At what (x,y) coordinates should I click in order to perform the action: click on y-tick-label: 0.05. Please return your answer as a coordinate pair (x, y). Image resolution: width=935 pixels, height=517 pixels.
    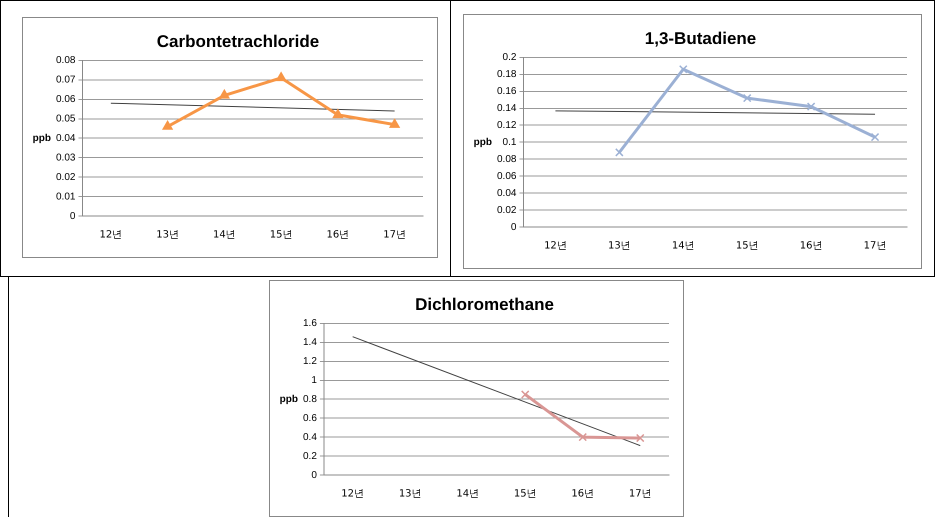
    Looking at the image, I should click on (66, 119).